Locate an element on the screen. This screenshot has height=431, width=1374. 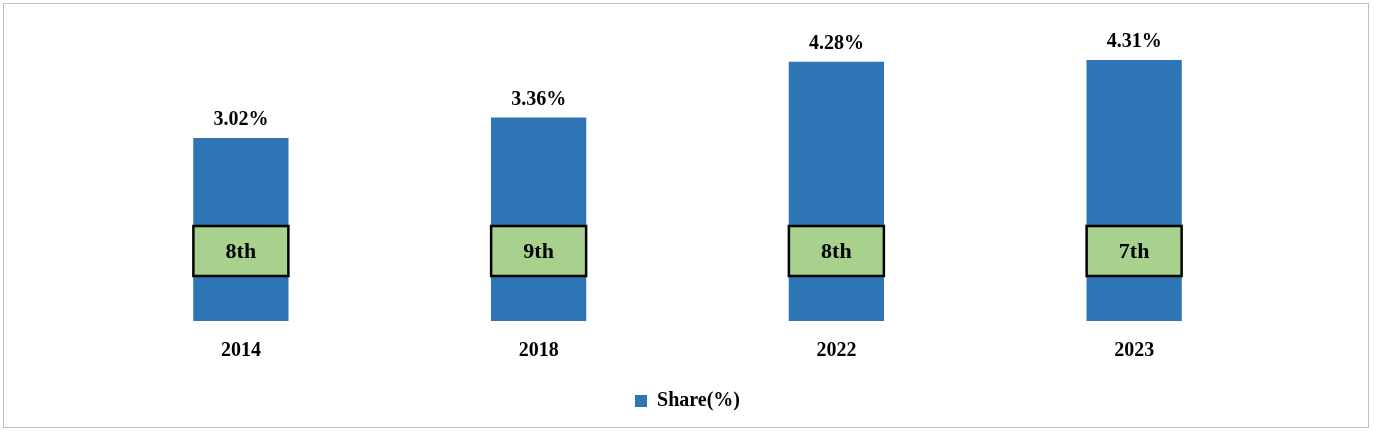
x-tick-label: 2018 is located at coordinates (538, 349).